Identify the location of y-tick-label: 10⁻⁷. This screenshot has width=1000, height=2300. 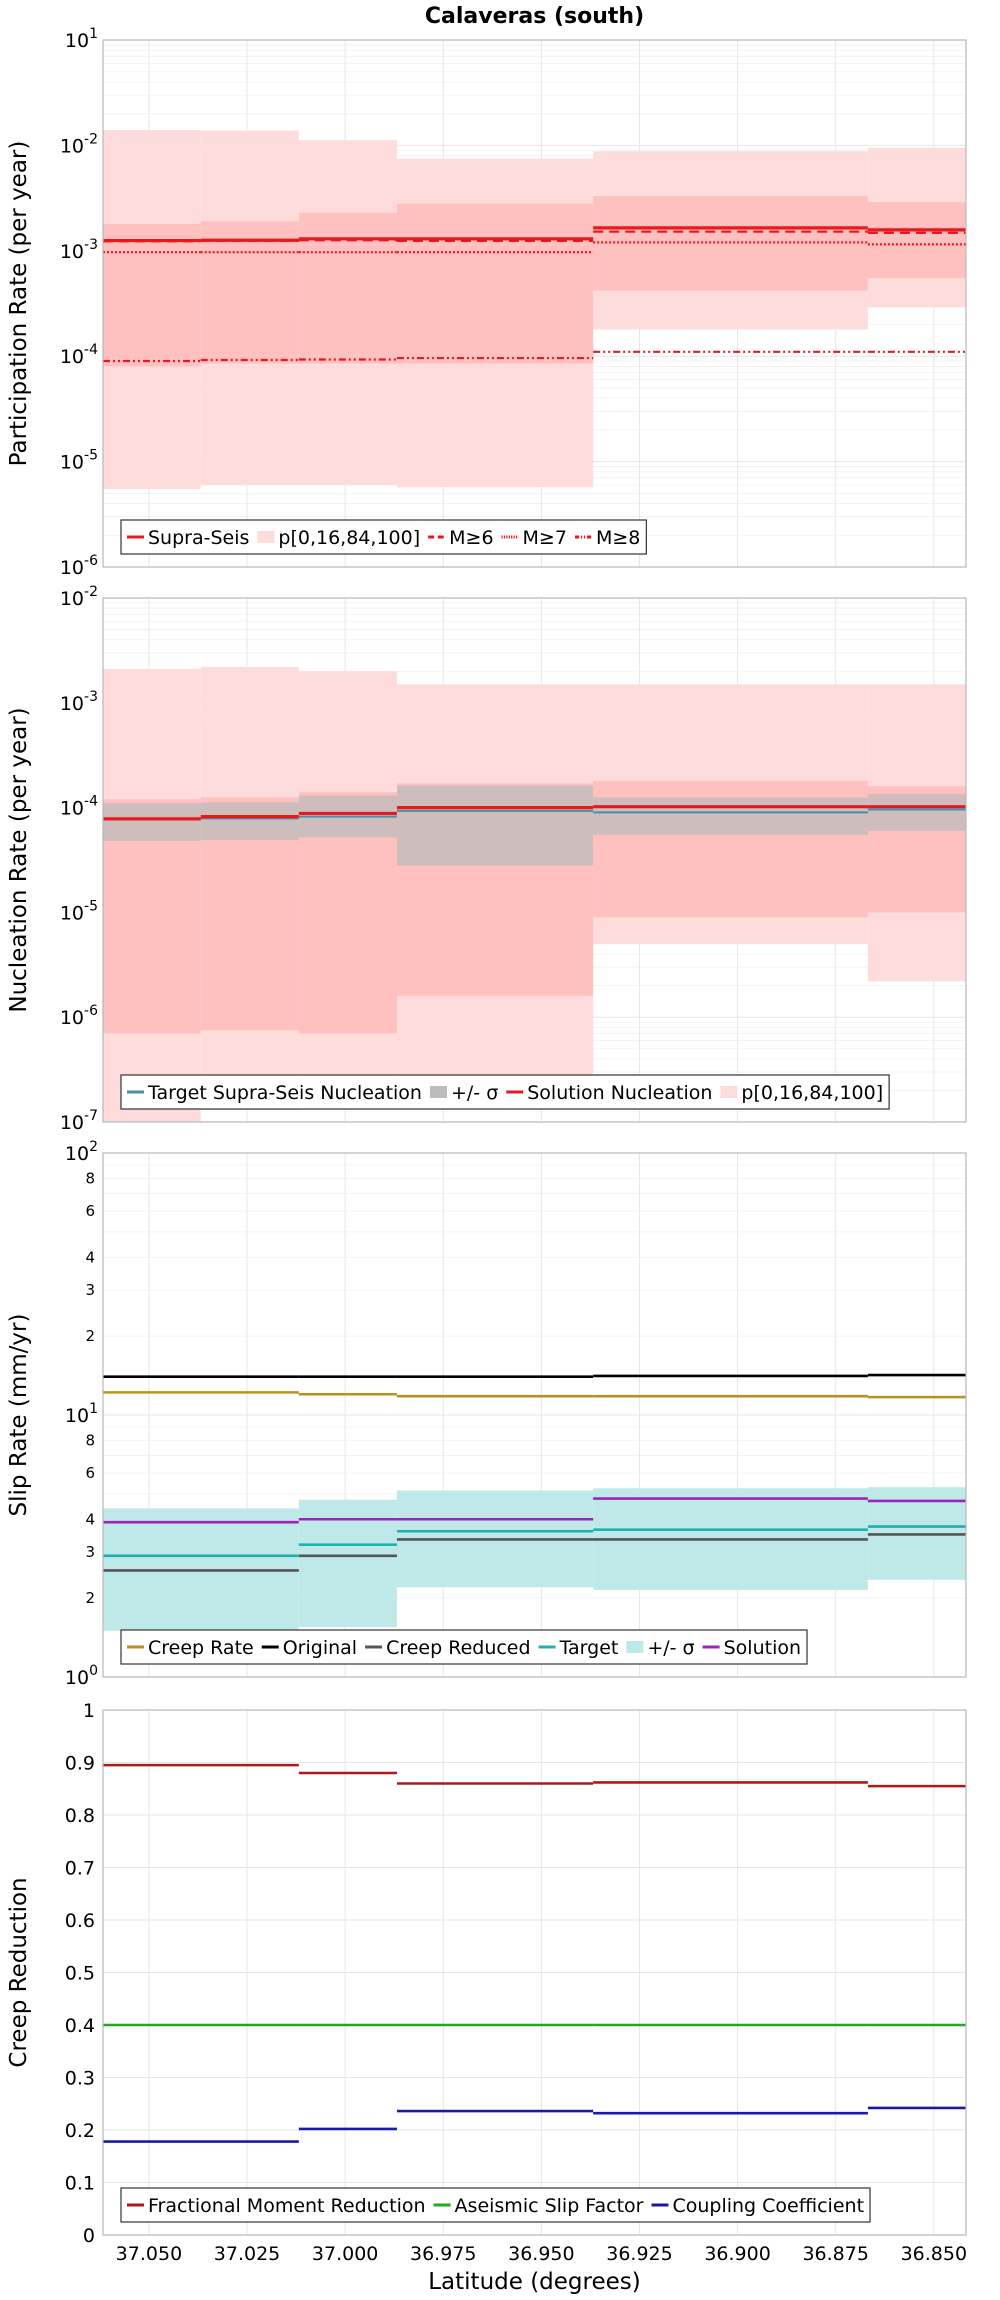
(79, 1121).